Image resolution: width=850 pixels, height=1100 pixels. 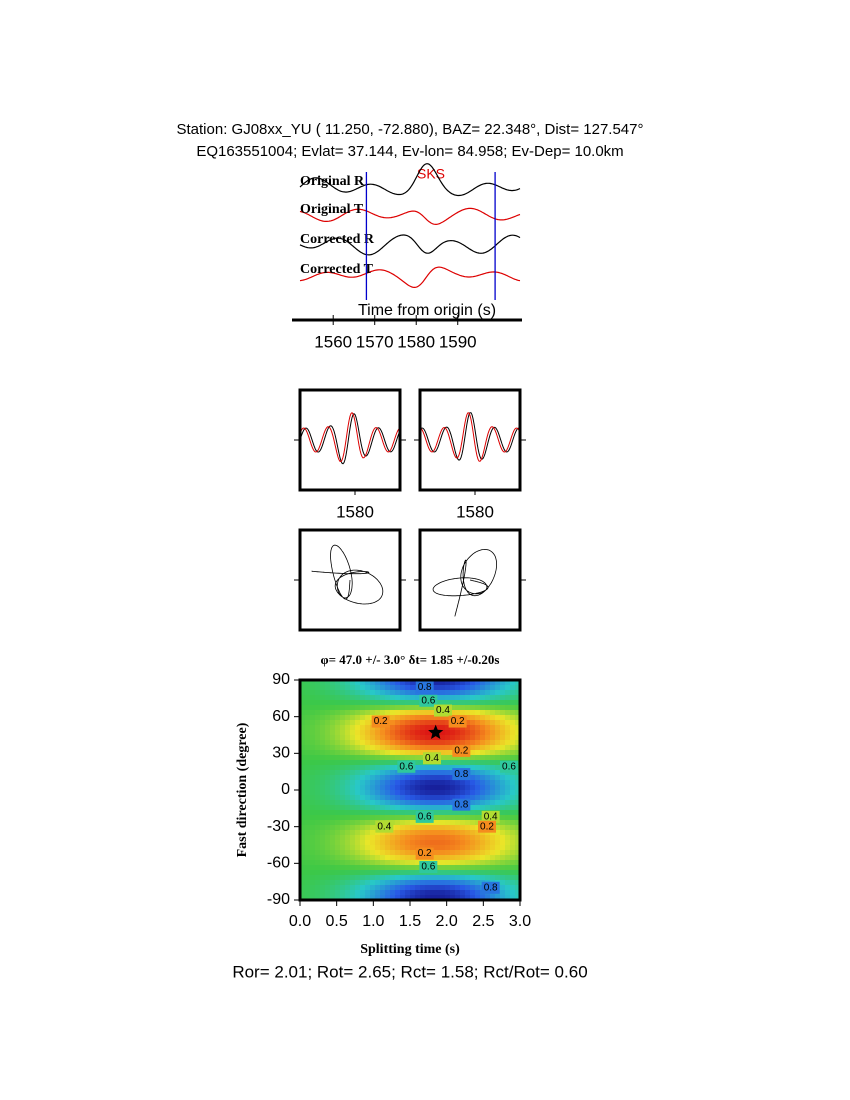 What do you see at coordinates (432, 758) in the screenshot?
I see `contour-label-box` at bounding box center [432, 758].